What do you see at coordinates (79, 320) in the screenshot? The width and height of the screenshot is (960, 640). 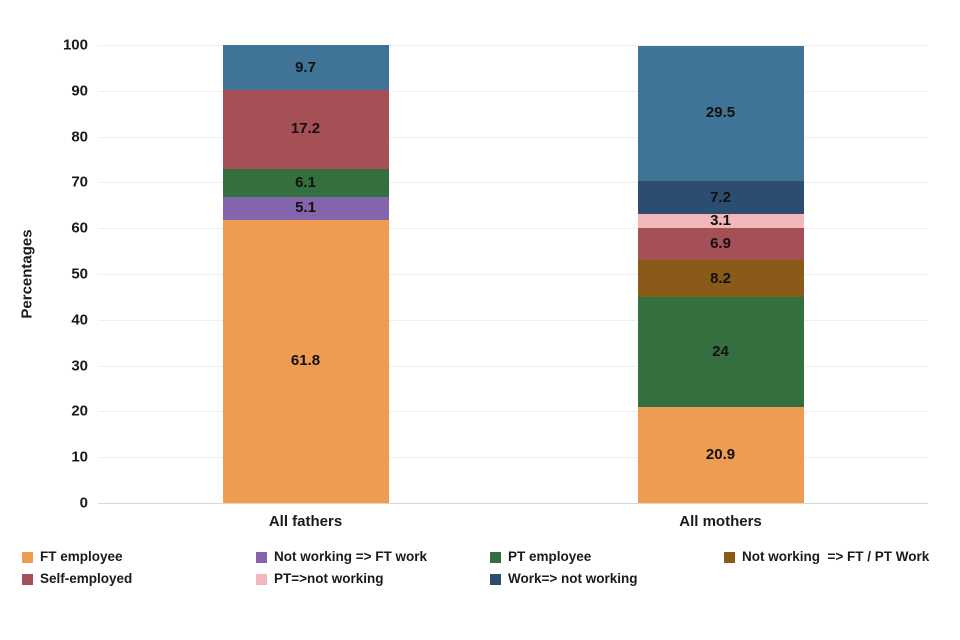 I see `y-tick-label-40: 40` at bounding box center [79, 320].